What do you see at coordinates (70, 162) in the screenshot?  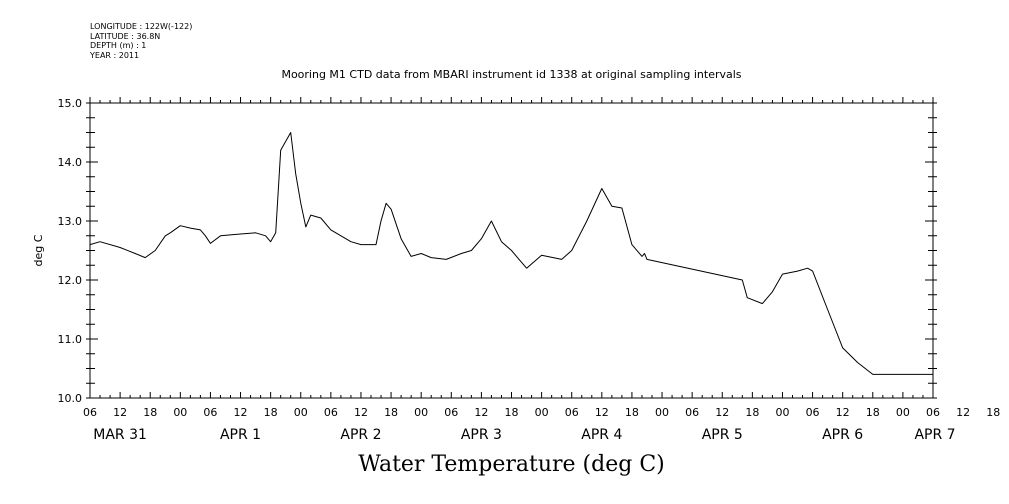 I see `y-tick-label: 14.0` at bounding box center [70, 162].